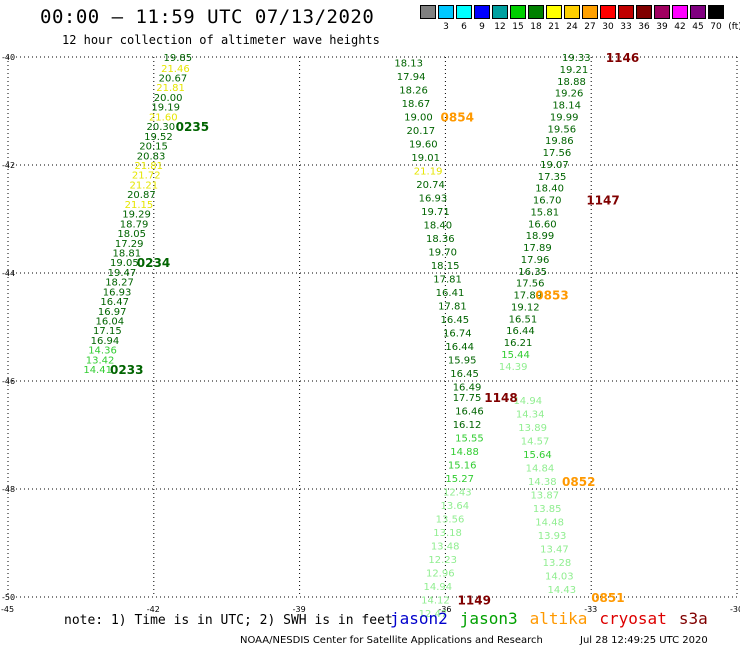 The height and width of the screenshot is (650, 740). Describe the element at coordinates (447, 533) in the screenshot. I see `wave-height-value: 13.18` at that location.